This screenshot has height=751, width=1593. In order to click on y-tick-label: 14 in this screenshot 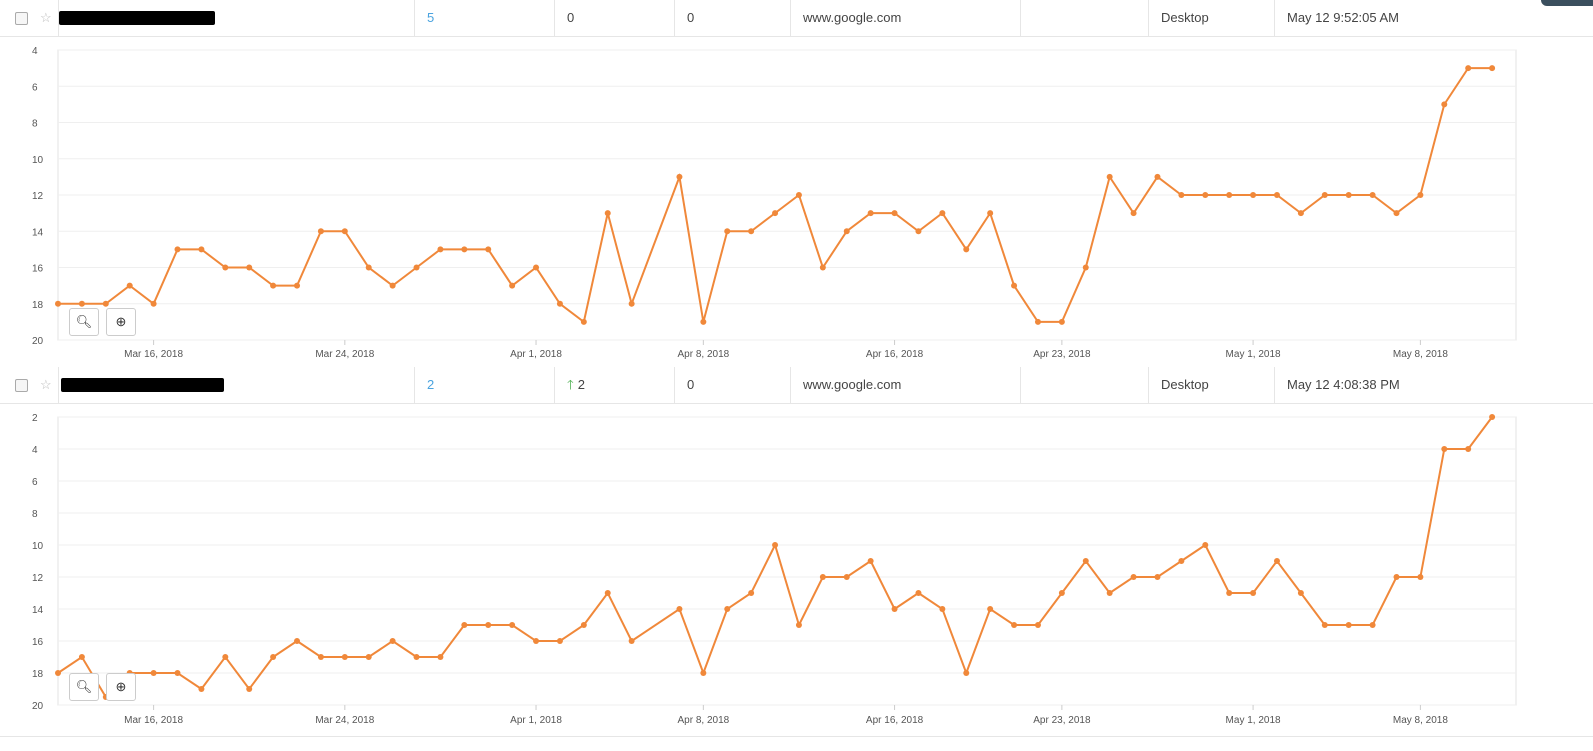, I will do `click(38, 610)`.